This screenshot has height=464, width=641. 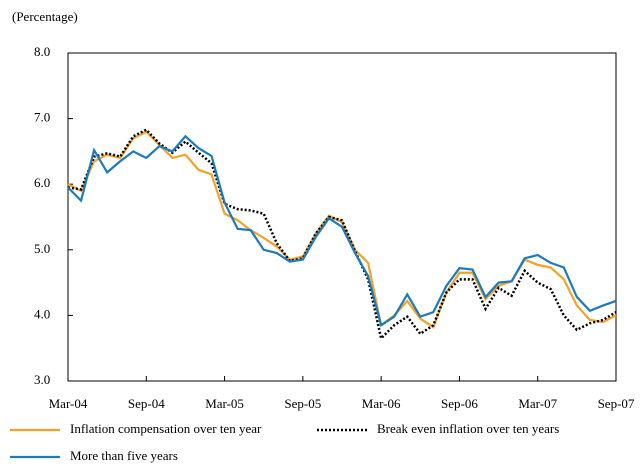 What do you see at coordinates (45, 16) in the screenshot?
I see `y-axis-label: (Percentage)` at bounding box center [45, 16].